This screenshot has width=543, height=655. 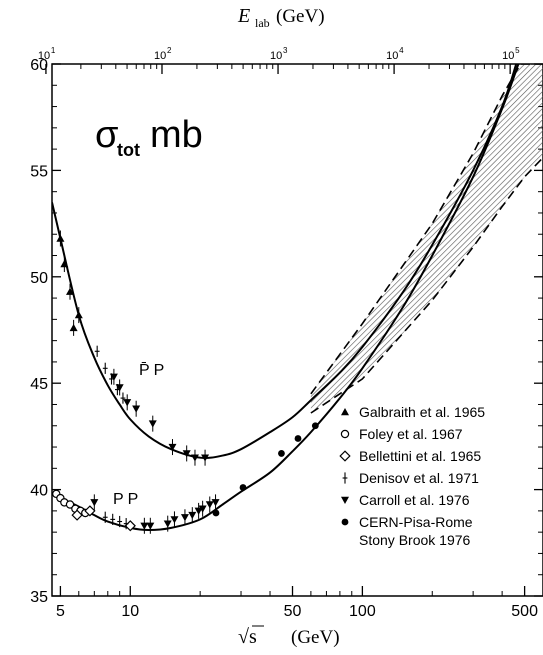 I want to click on top-tick-exponent: 5, so click(x=517, y=50).